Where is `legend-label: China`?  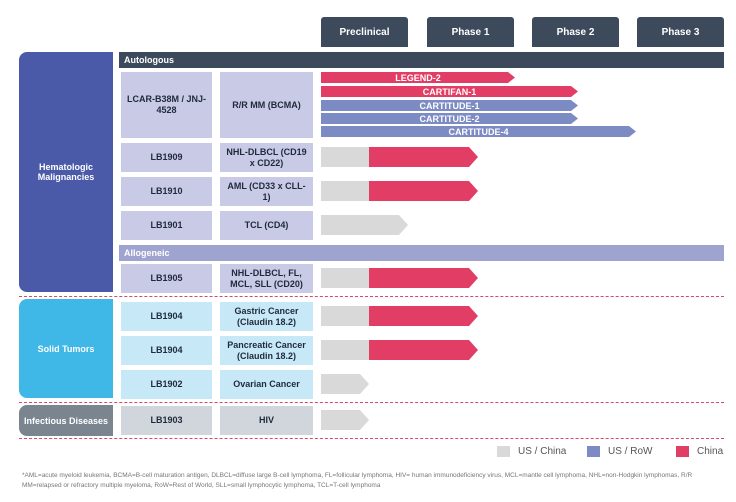 legend-label: China is located at coordinates (710, 451).